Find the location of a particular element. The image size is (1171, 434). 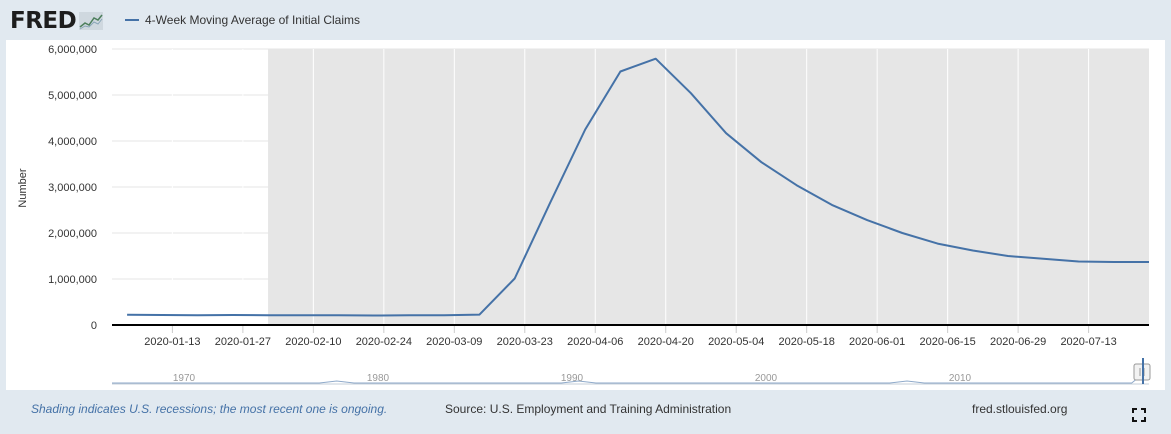

x-tick-label: 2020-05-04 is located at coordinates (736, 342).